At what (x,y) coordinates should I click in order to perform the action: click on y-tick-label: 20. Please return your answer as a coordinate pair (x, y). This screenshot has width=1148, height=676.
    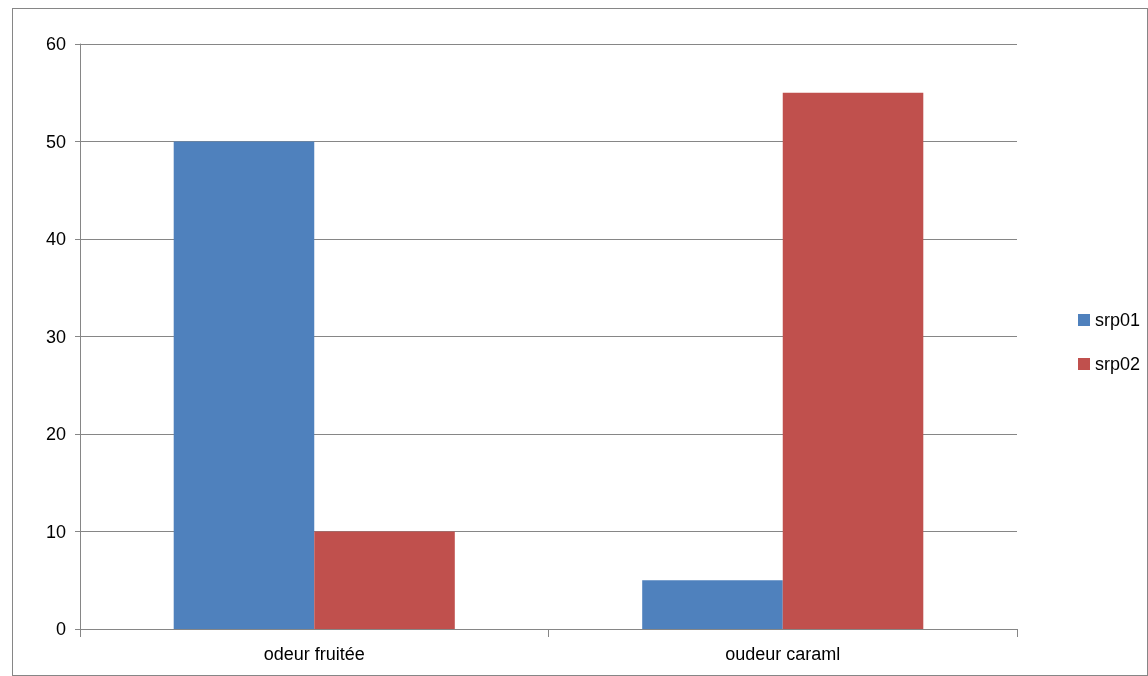
    Looking at the image, I should click on (55, 434).